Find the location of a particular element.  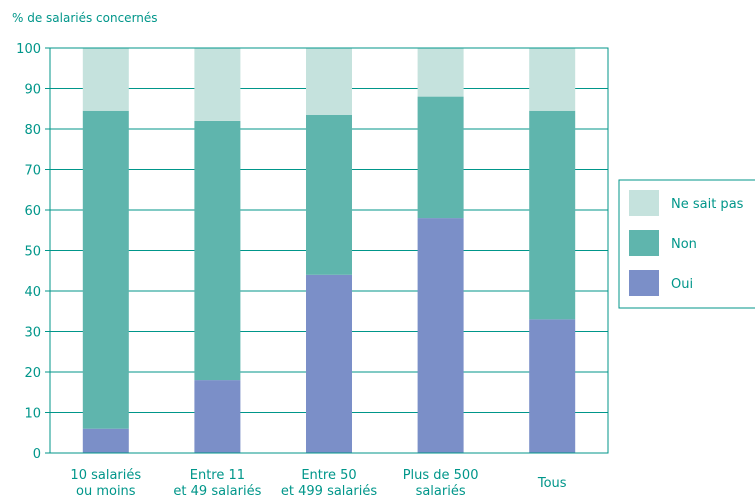

y-tick-label-80: 80 is located at coordinates (32, 130).